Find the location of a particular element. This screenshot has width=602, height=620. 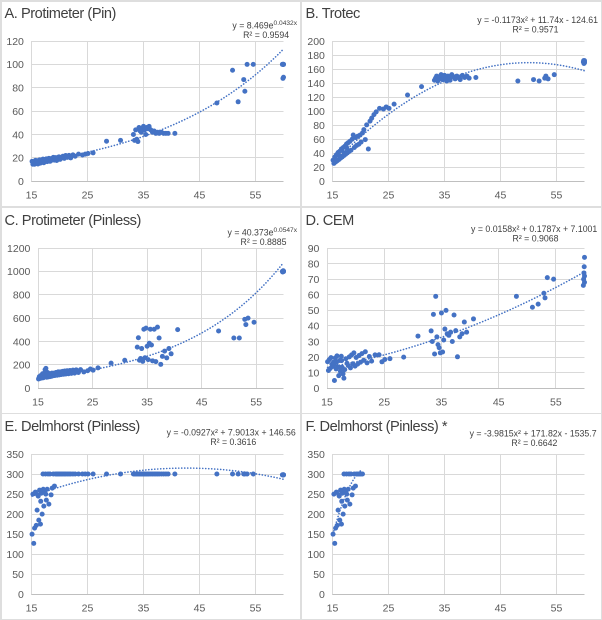

svg-text: 90 is located at coordinates (314, 249).